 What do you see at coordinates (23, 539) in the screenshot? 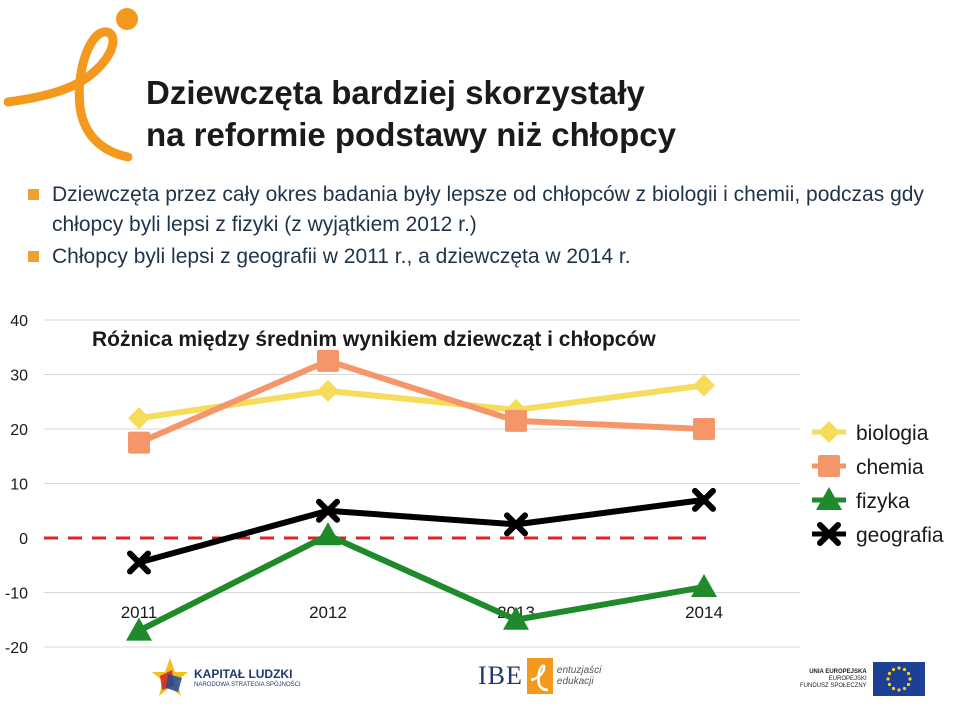
I see `y-tick-label: 0` at bounding box center [23, 539].